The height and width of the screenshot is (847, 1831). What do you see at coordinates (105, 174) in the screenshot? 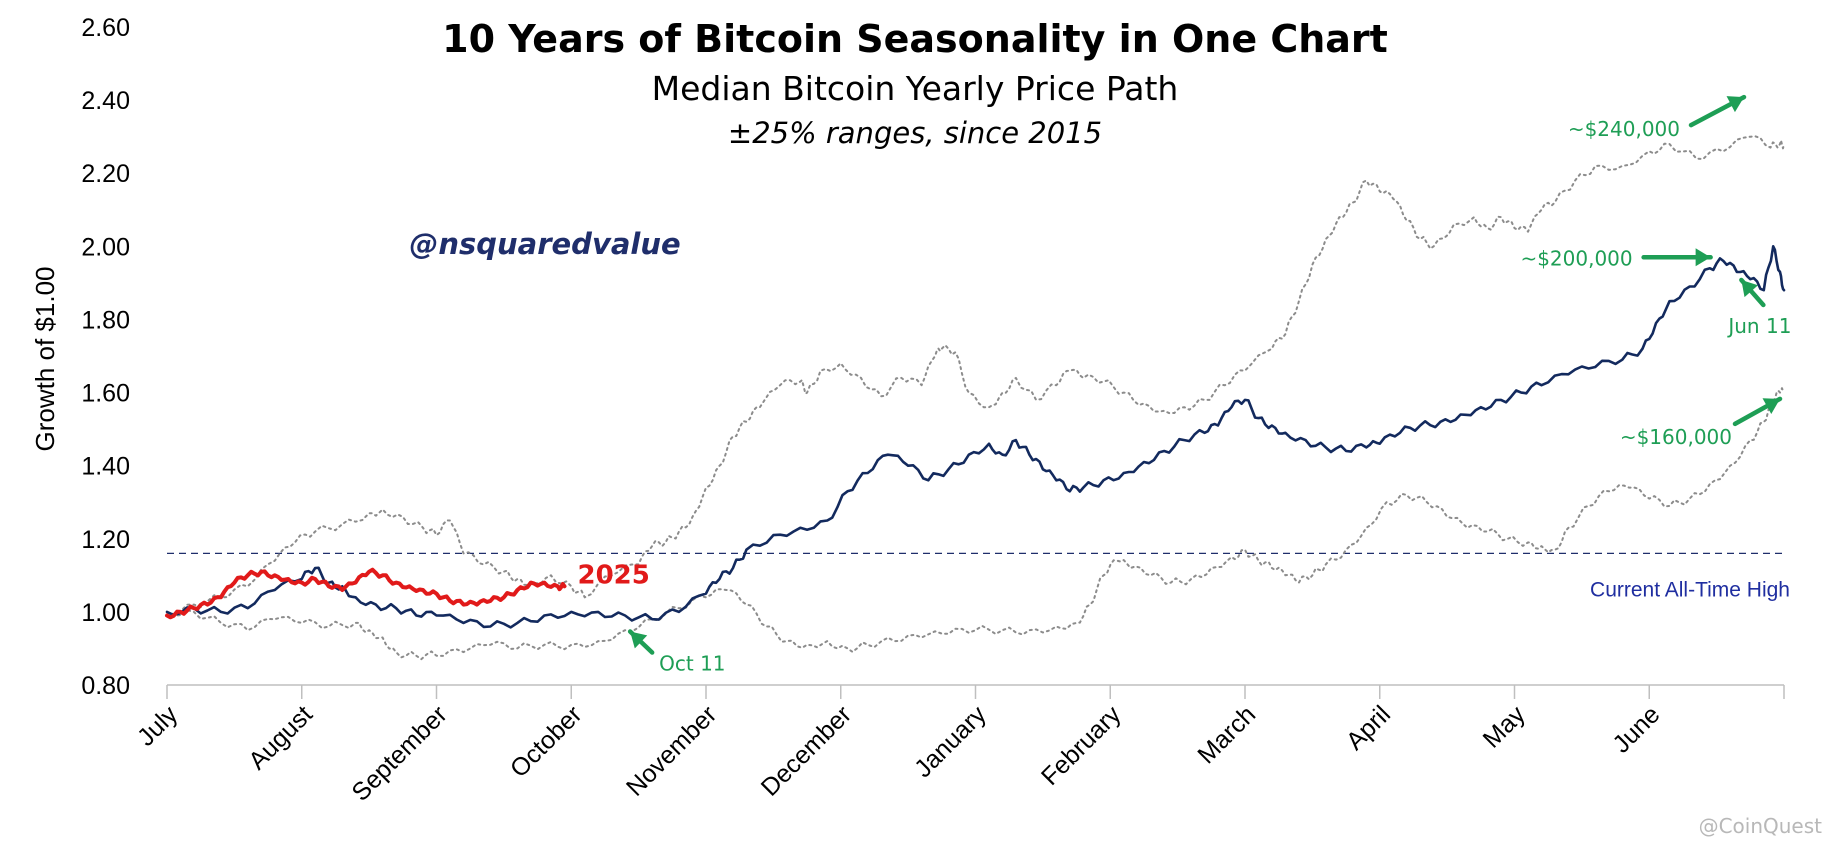
I see `y-tick-label: 2.20` at bounding box center [105, 174].